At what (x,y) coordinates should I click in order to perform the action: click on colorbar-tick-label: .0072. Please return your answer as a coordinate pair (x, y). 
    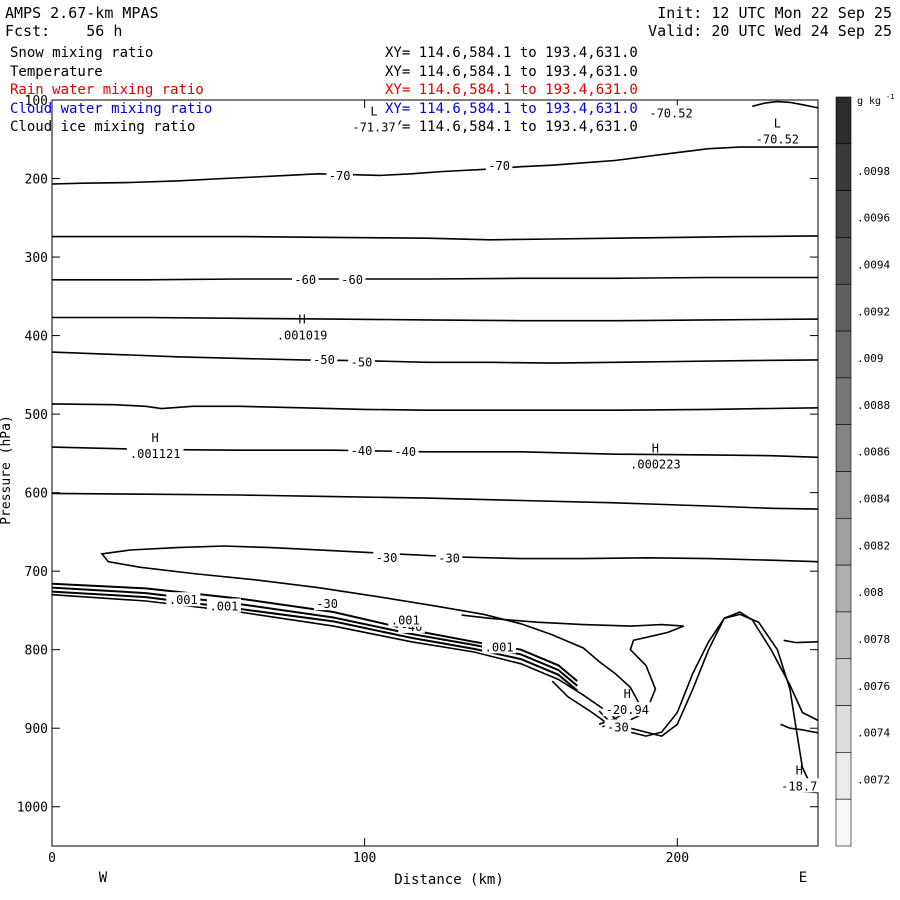
    Looking at the image, I should click on (873, 779).